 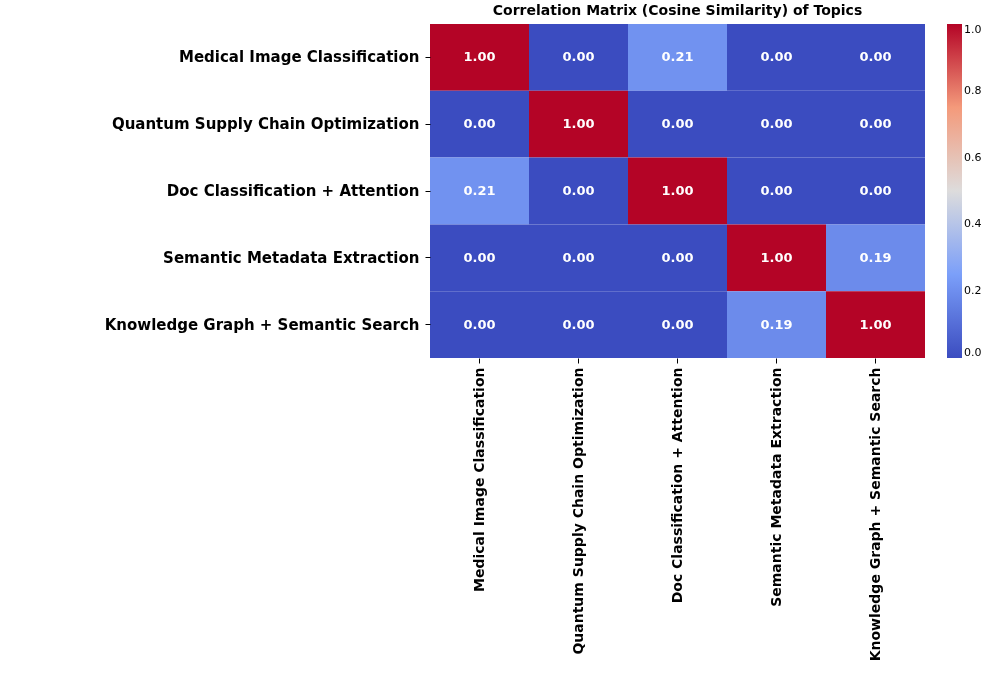 What do you see at coordinates (262, 324) in the screenshot?
I see `y-tick-label: Knowledge Graph + Semantic Search` at bounding box center [262, 324].